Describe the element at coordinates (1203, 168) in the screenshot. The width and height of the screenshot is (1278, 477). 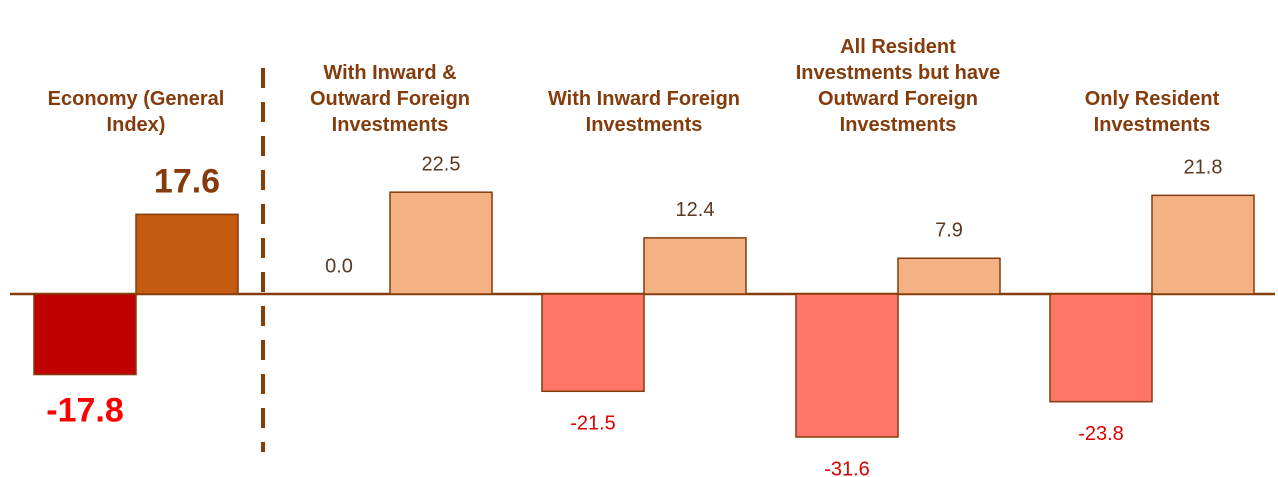
I see `value-label: 21.8` at that location.